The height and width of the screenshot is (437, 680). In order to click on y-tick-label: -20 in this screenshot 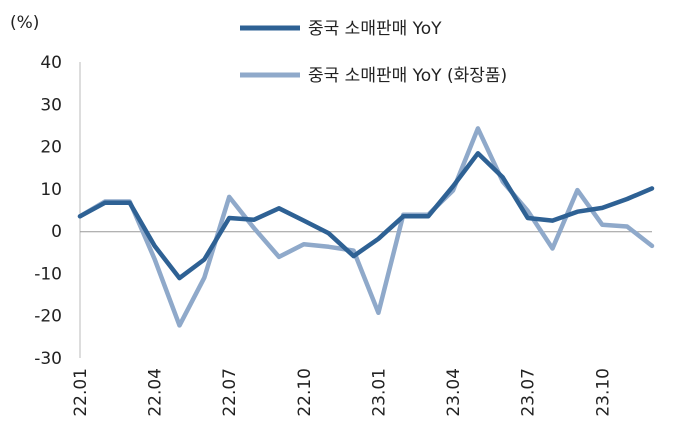, I will do `click(48, 317)`.